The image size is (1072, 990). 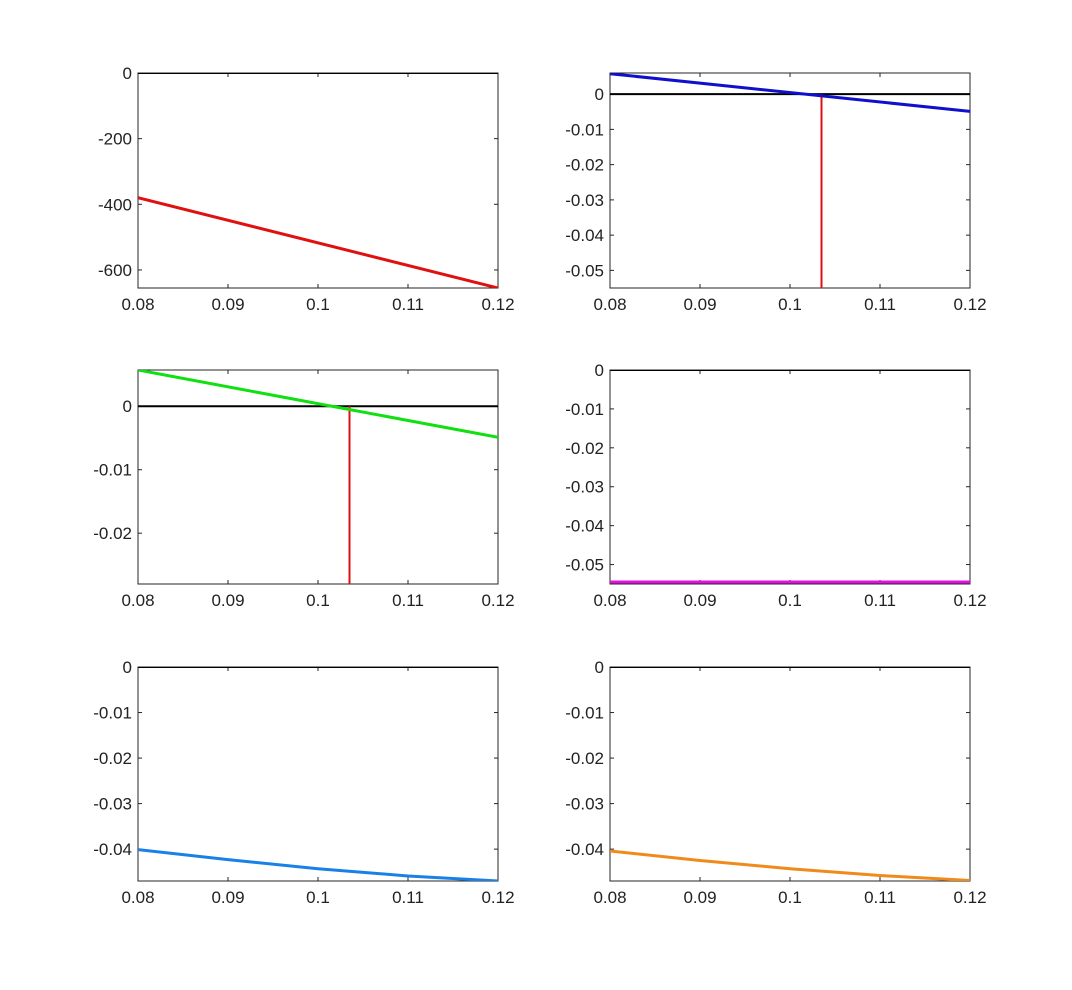 I want to click on chart-panel-3: 0.08 0.09 0.1 0.11 0.12 0 -0.01 -0.02, so click(x=304, y=489).